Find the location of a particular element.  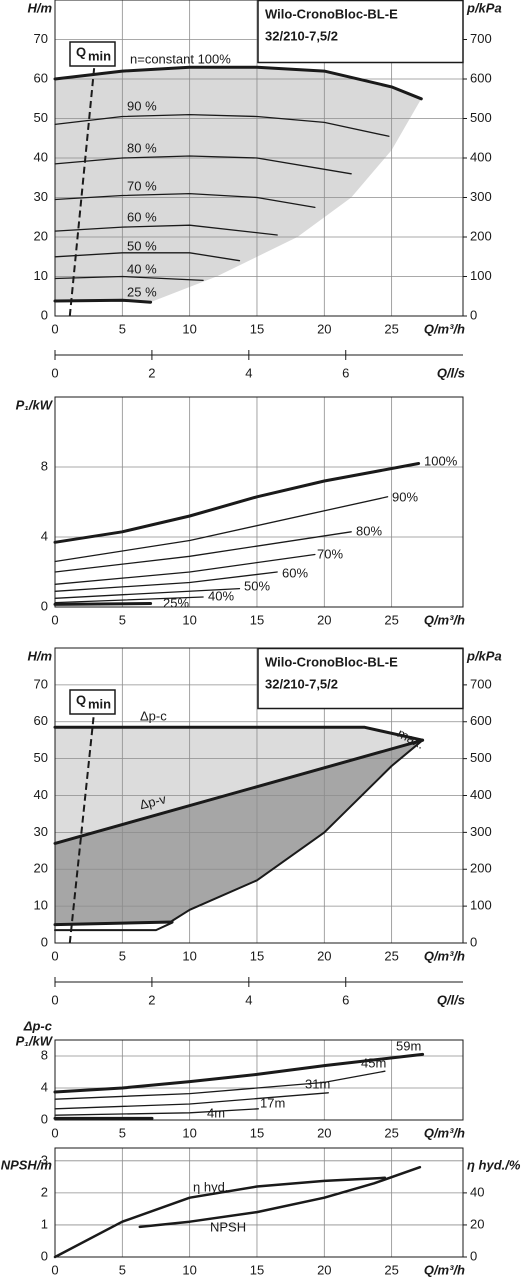

y2-tick-label: 40 is located at coordinates (477, 1191).